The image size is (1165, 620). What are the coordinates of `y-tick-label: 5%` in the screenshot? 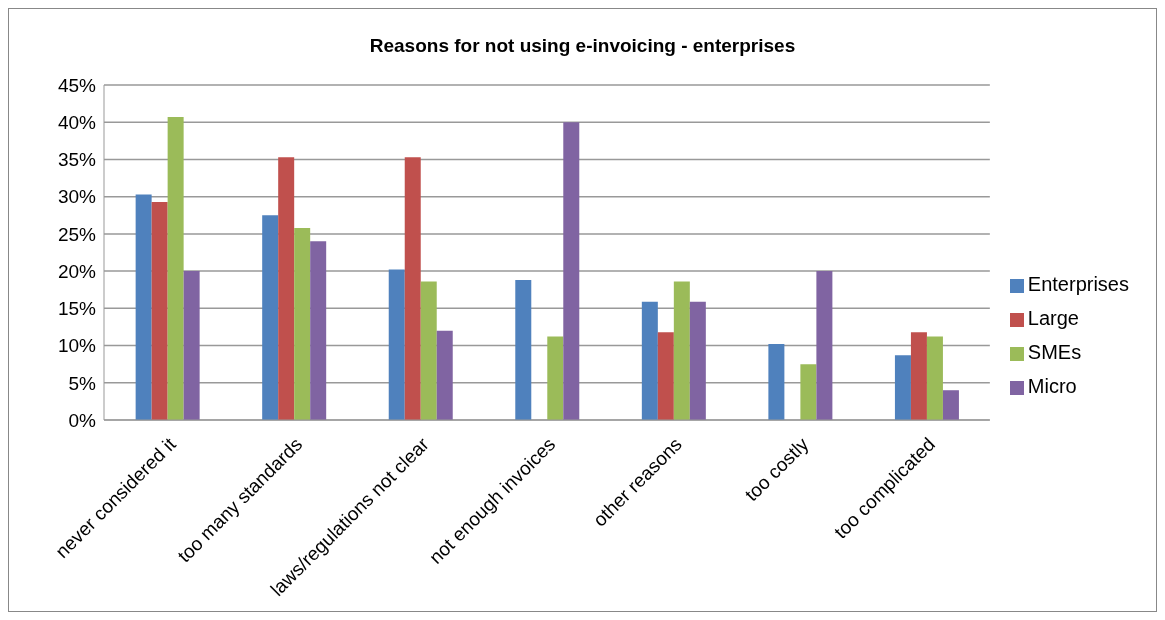 It's located at (82, 383).